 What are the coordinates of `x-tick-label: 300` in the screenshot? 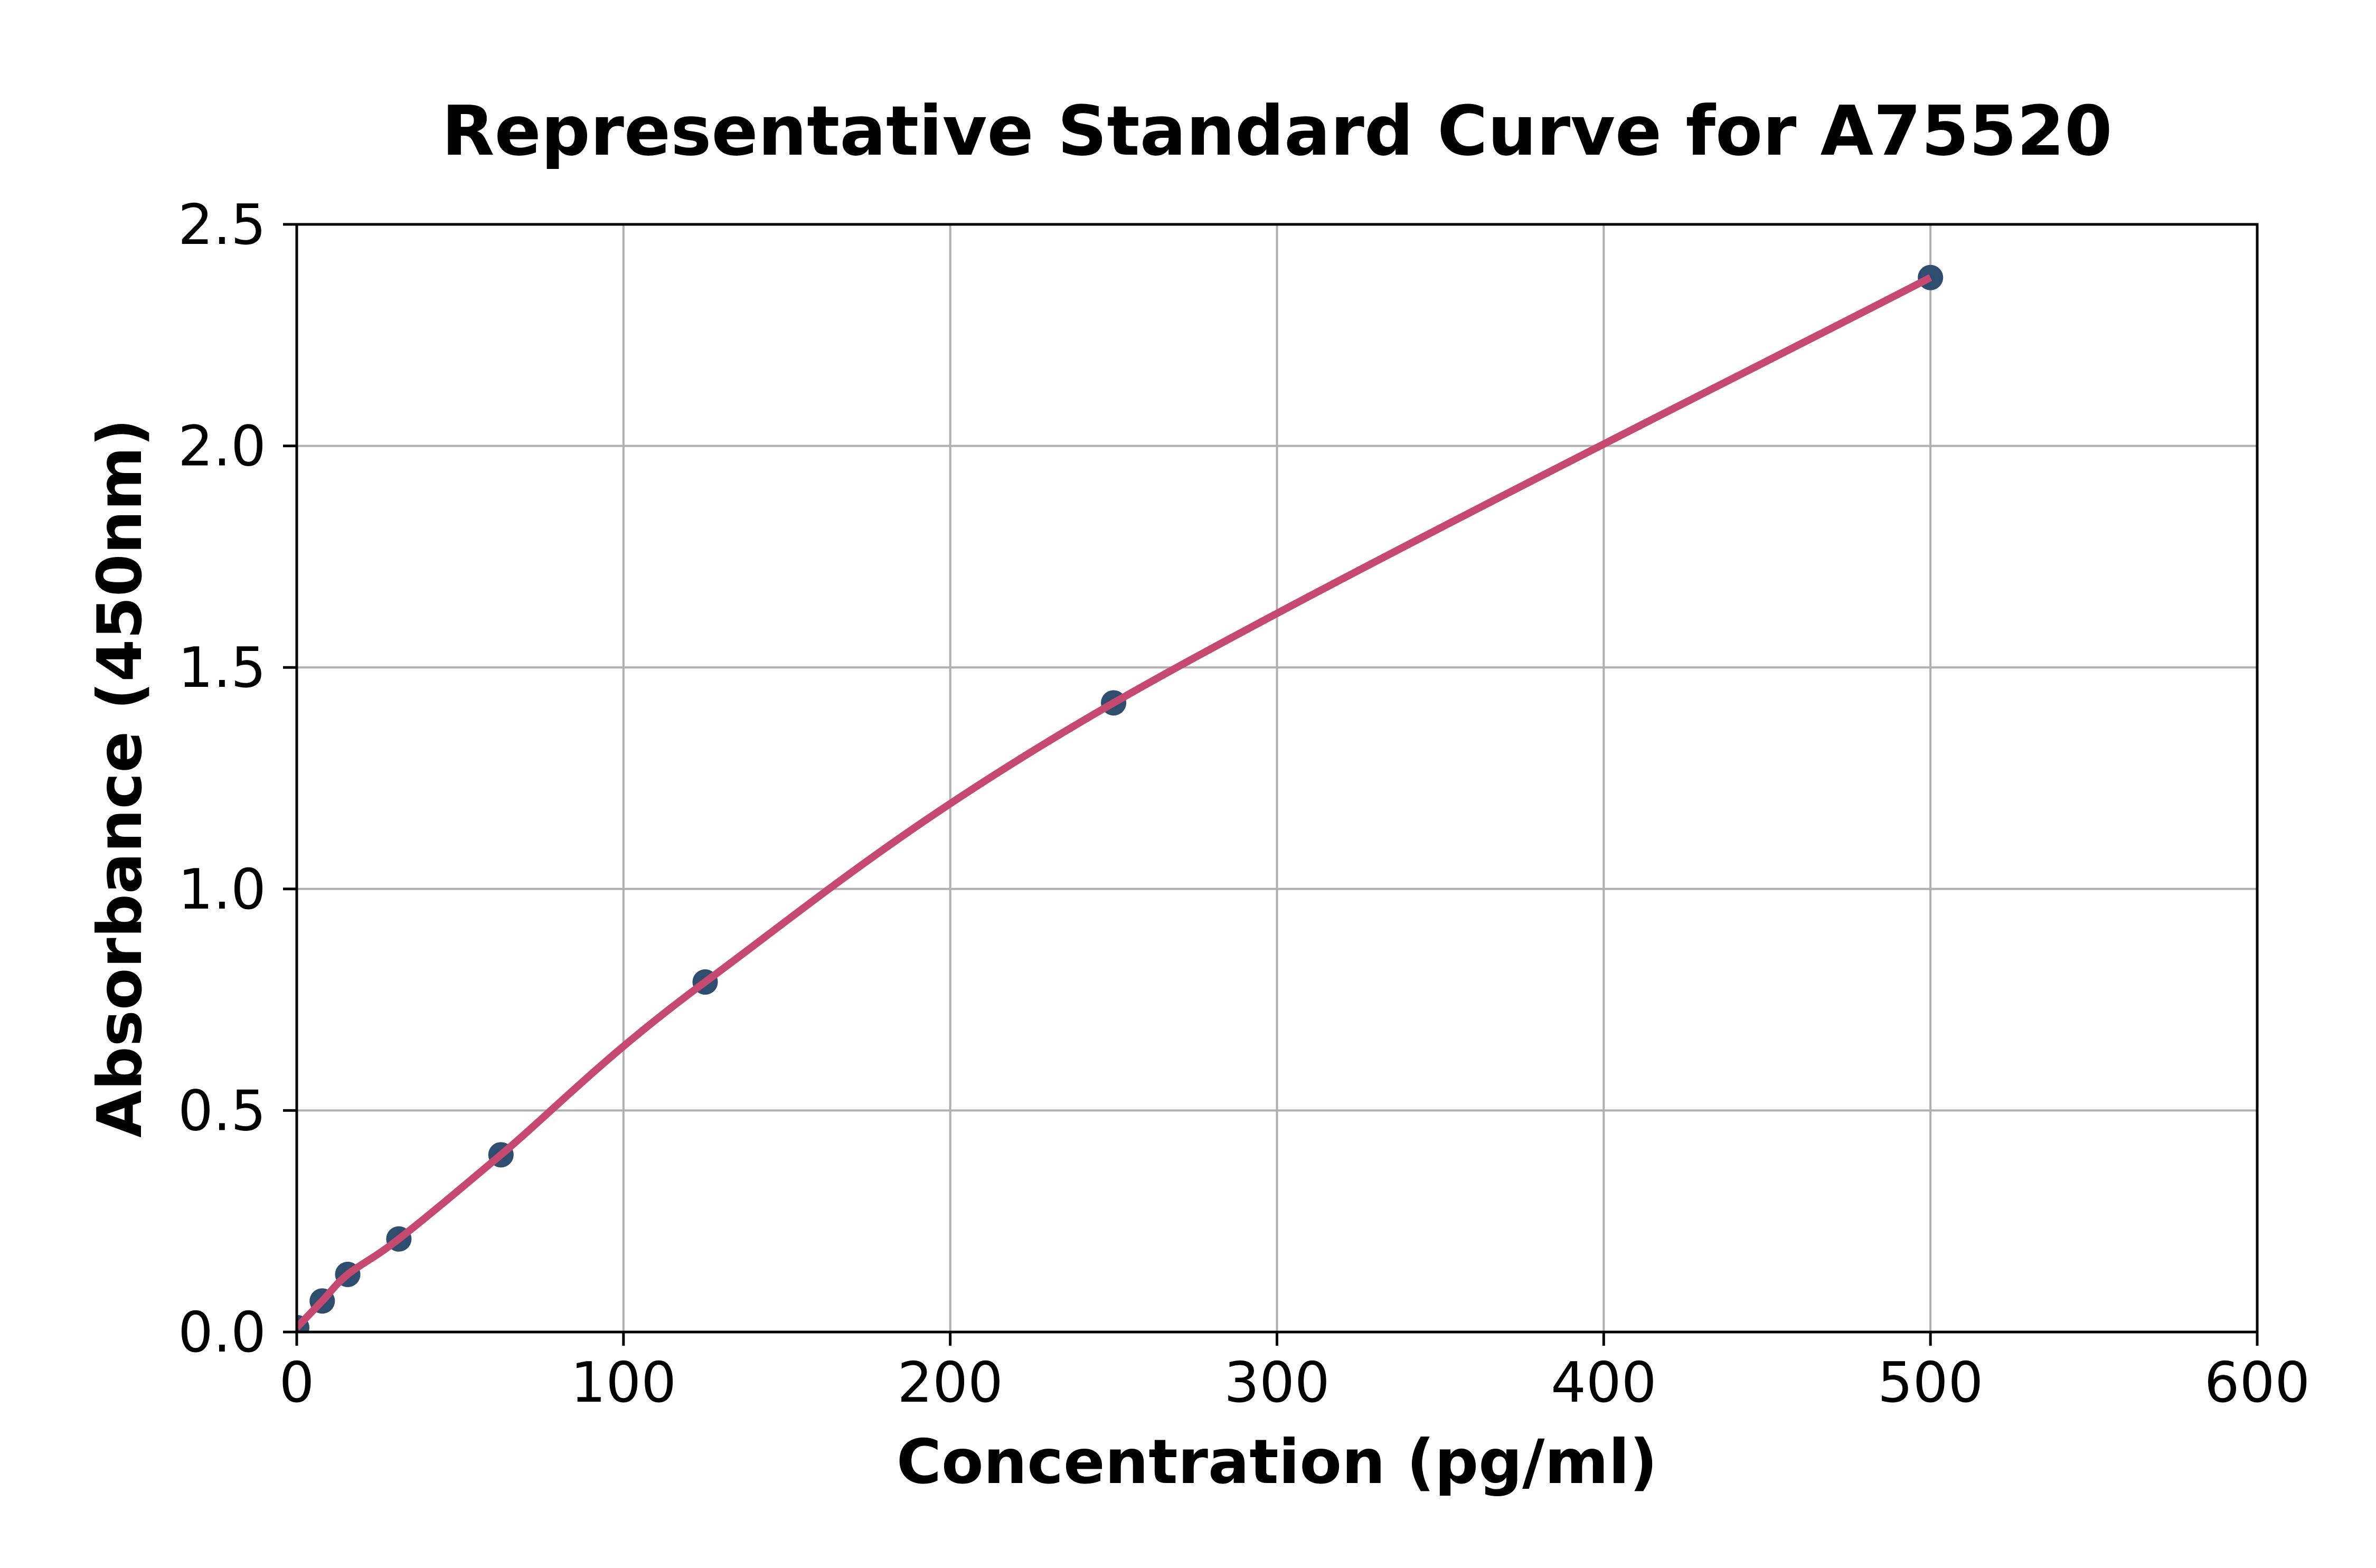 It's located at (1277, 1383).